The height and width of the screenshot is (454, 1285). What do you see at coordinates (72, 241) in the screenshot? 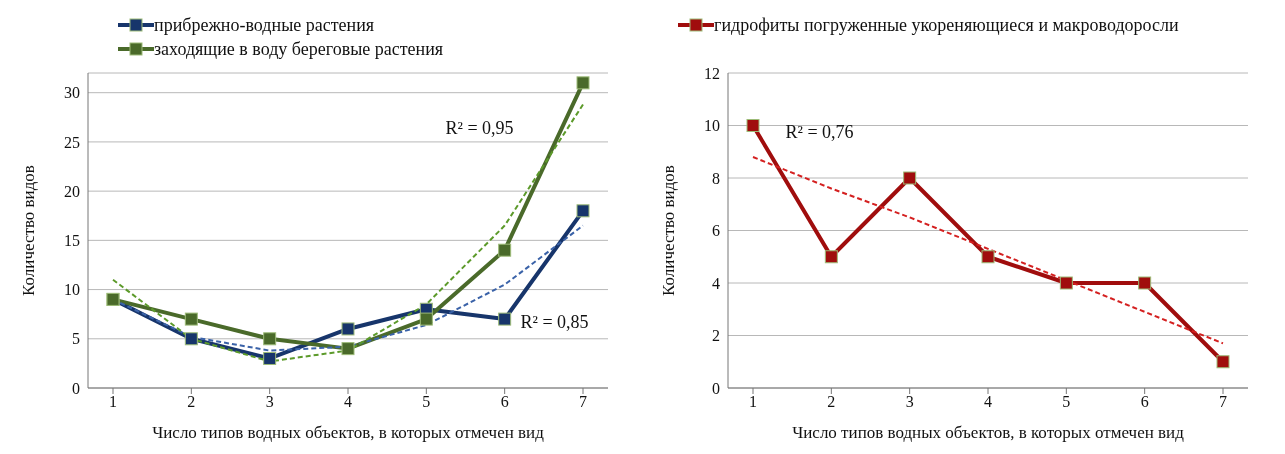
I see `y-tick-label: 15` at bounding box center [72, 241].